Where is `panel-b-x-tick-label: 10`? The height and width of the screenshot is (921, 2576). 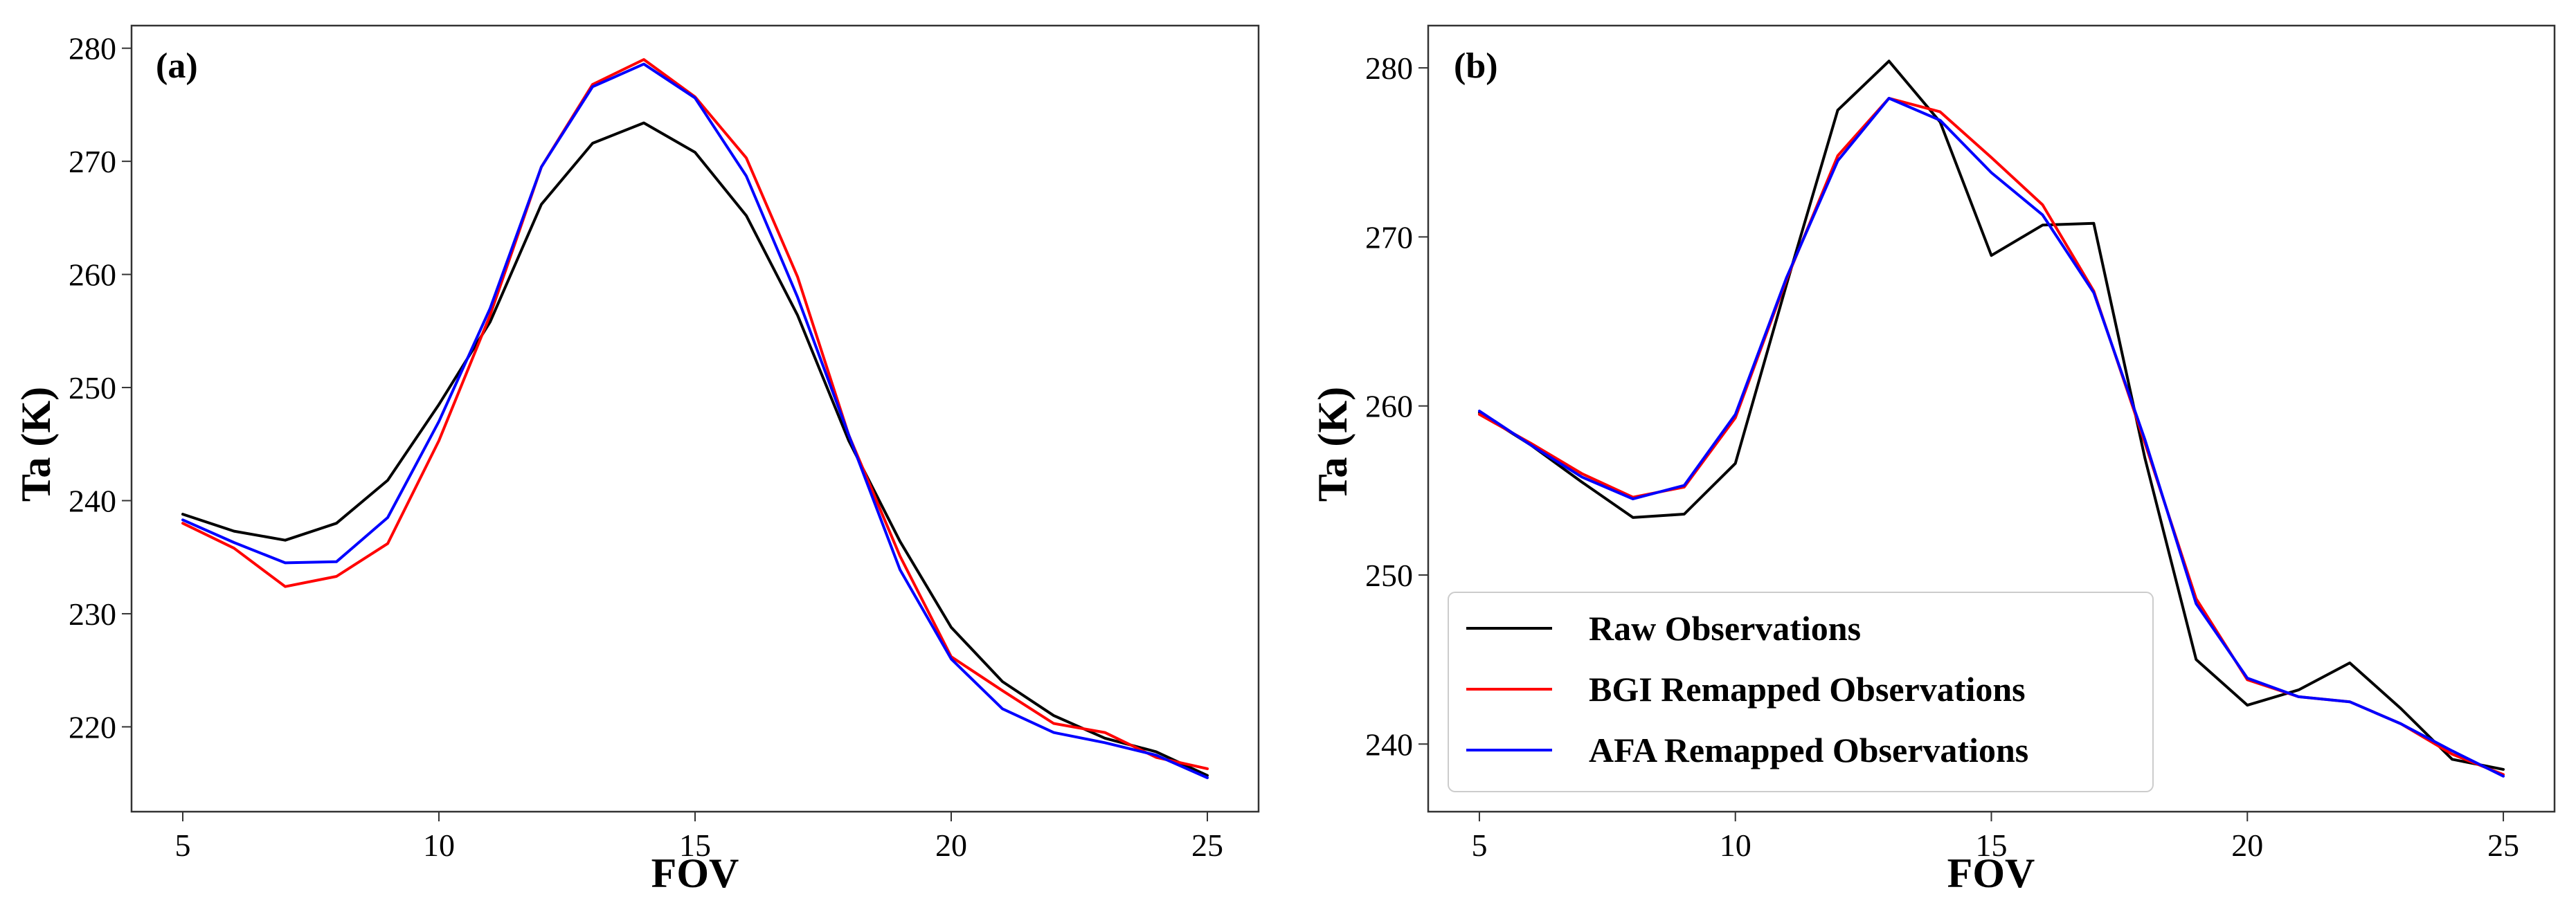 panel-b-x-tick-label: 10 is located at coordinates (1735, 845).